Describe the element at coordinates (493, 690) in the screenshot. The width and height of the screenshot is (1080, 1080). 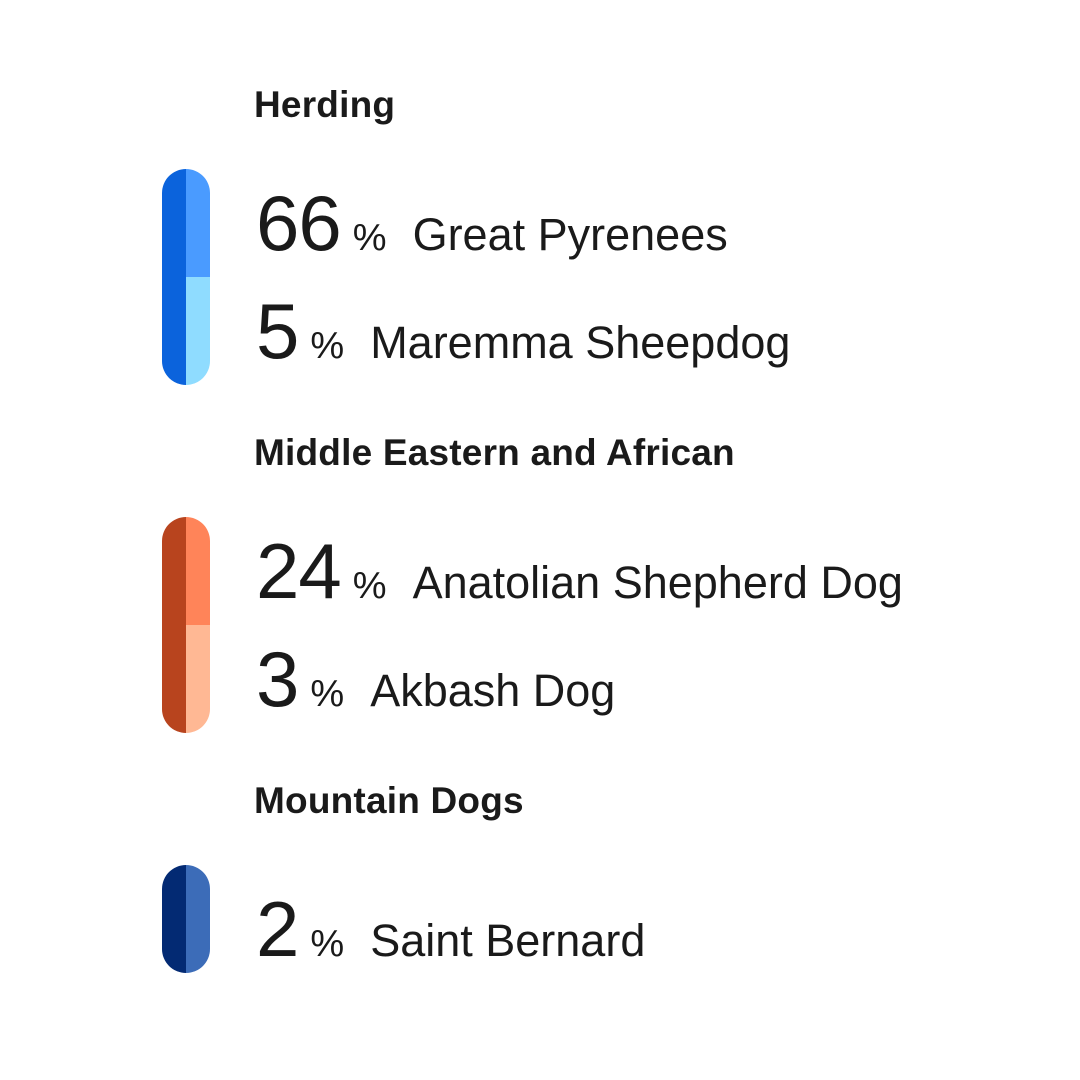
I see `breed-name: Akbash Dog` at that location.